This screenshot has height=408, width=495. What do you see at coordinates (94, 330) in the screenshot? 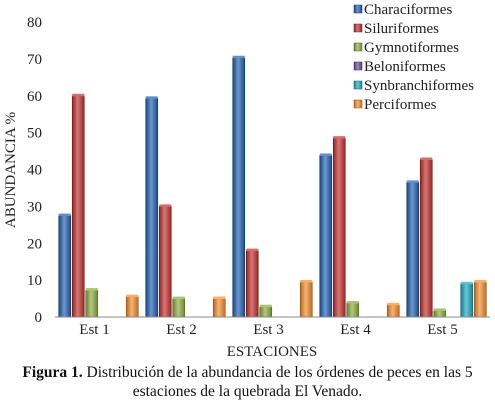
I see `x-tick-label: Est 1` at bounding box center [94, 330].